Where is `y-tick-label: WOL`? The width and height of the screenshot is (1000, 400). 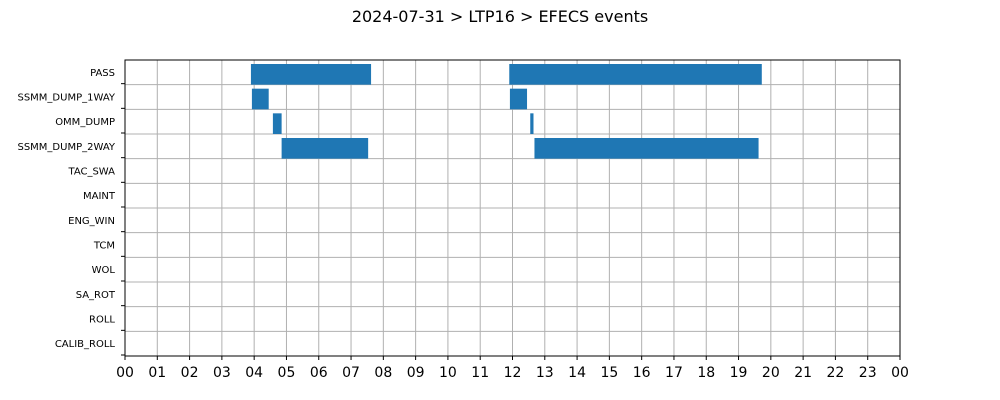 y-tick-label: WOL is located at coordinates (104, 270).